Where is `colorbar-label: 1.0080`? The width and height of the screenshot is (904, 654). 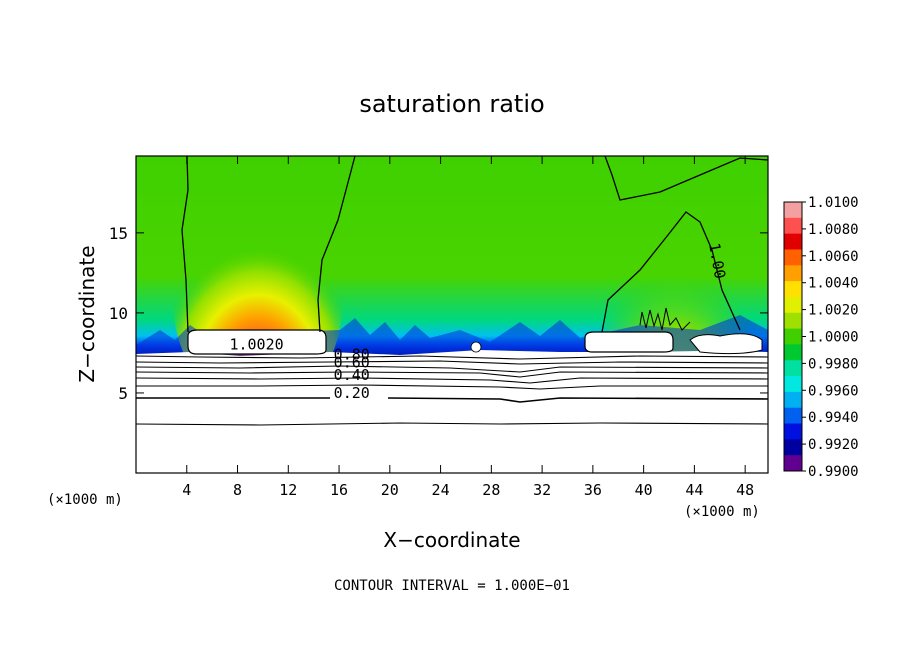
colorbar-label: 1.0080 is located at coordinates (833, 230).